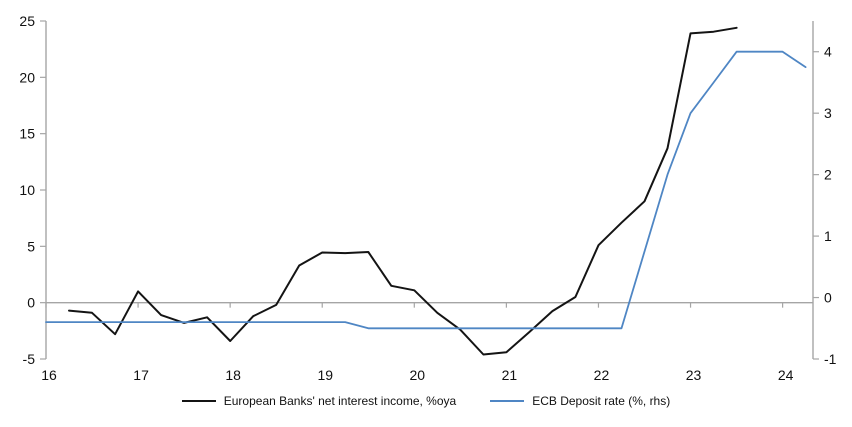 The height and width of the screenshot is (427, 852). What do you see at coordinates (824, 194) in the screenshot?
I see `right-axis: -1 0 1 2 3 4` at bounding box center [824, 194].